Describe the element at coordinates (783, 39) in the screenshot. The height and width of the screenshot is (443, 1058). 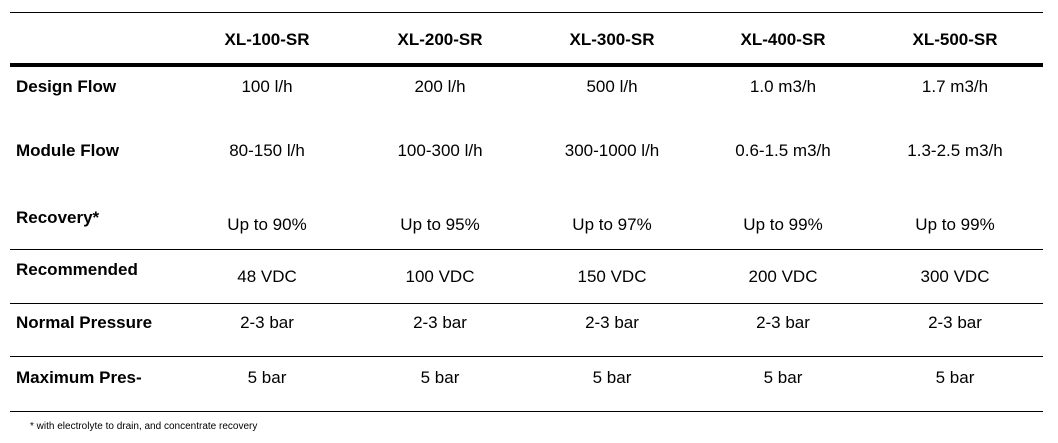
I see `column-header: XL-400-SR` at that location.